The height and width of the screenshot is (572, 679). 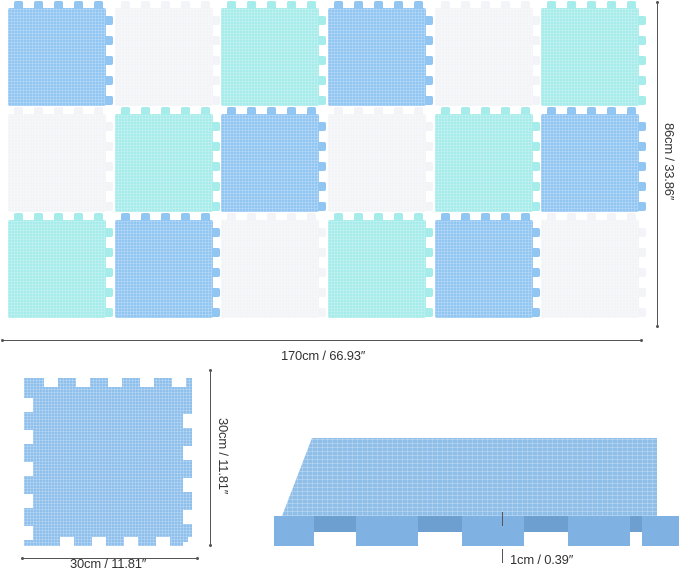 I want to click on overall-width-label: 170cm / 66.93″, so click(x=323, y=355).